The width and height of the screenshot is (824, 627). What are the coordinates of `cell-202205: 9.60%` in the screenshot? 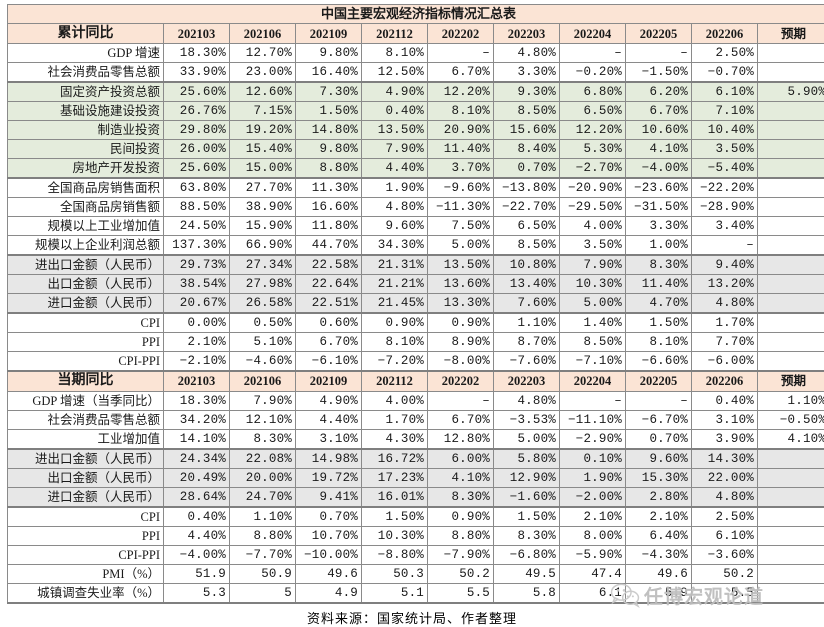 It's located at (658, 458).